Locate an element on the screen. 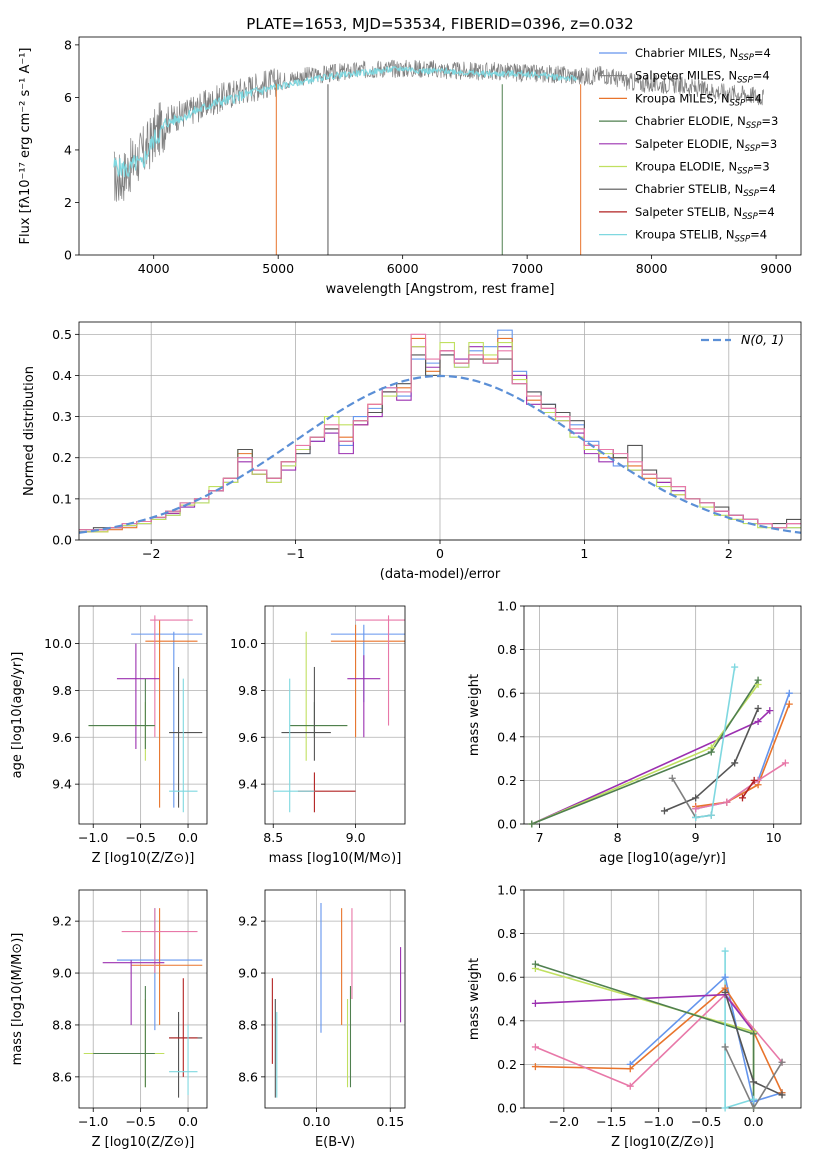 The height and width of the screenshot is (1170, 819). x-axis-label: age [log10(age/yr)] is located at coordinates (662, 858).